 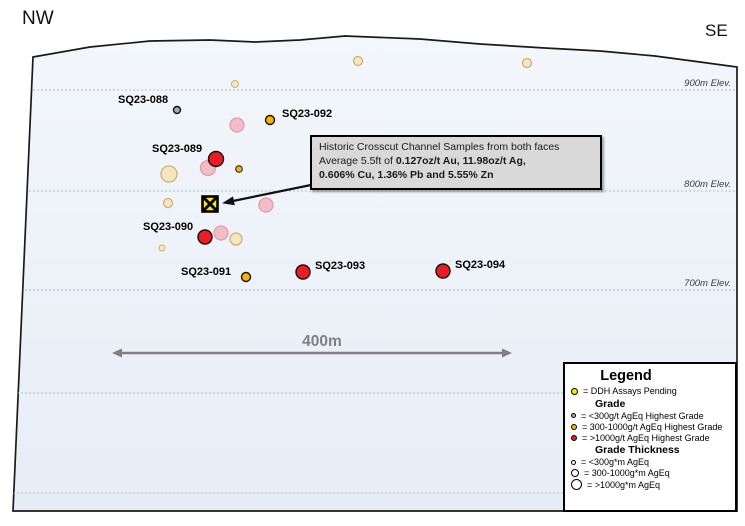 I want to click on drillhole-label-SQ23-089: SQ23-089, so click(x=177, y=149).